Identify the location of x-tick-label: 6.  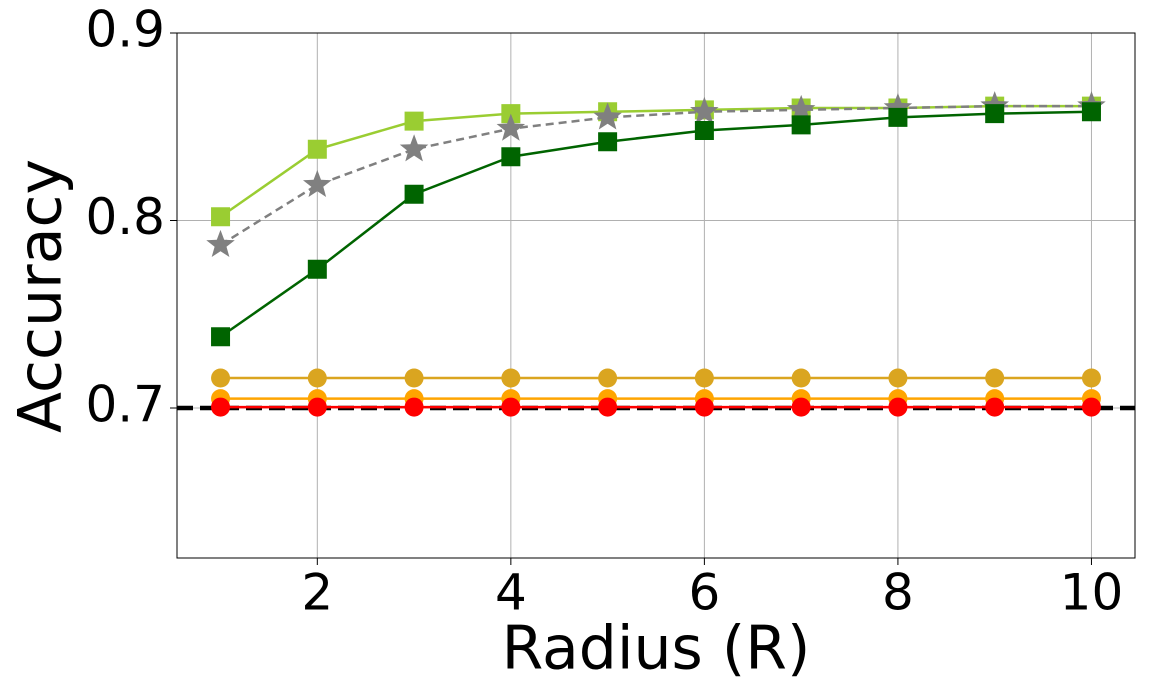
(704, 593).